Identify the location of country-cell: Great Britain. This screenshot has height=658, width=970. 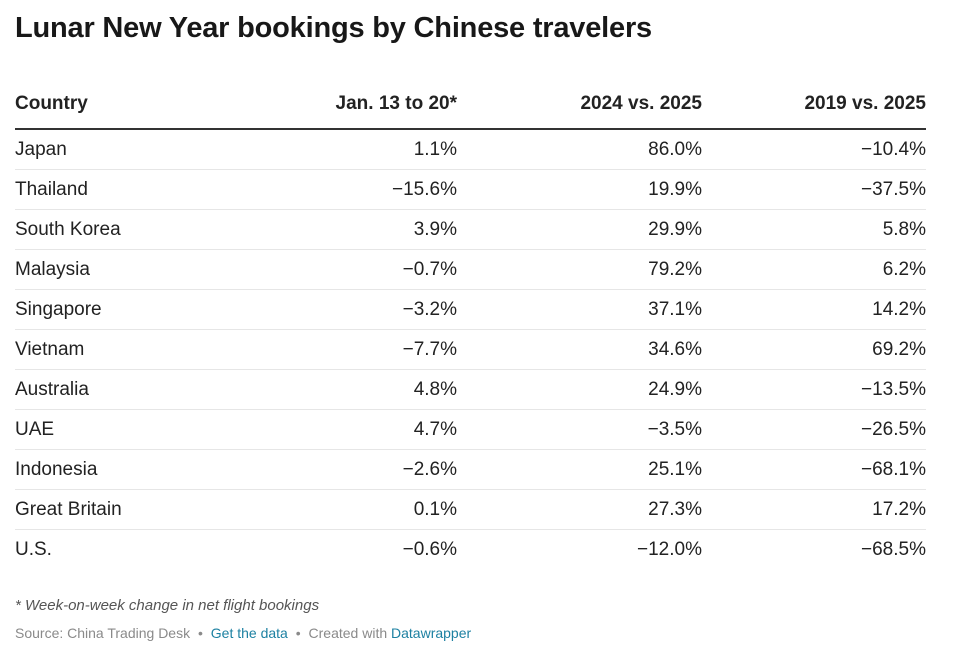
(68, 509).